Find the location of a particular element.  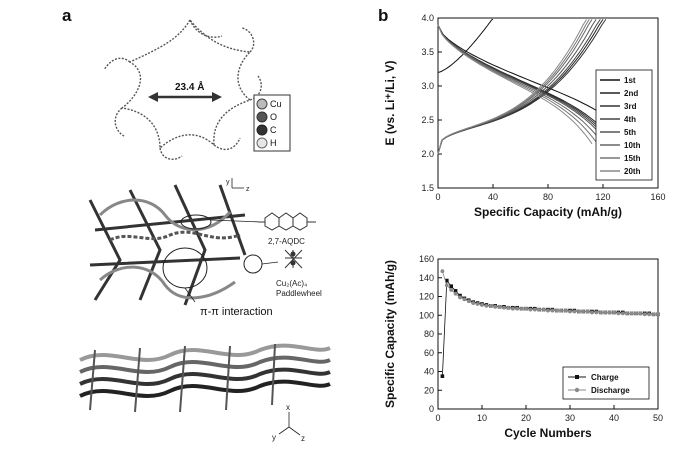

arrow-right-head is located at coordinates (217, 97).